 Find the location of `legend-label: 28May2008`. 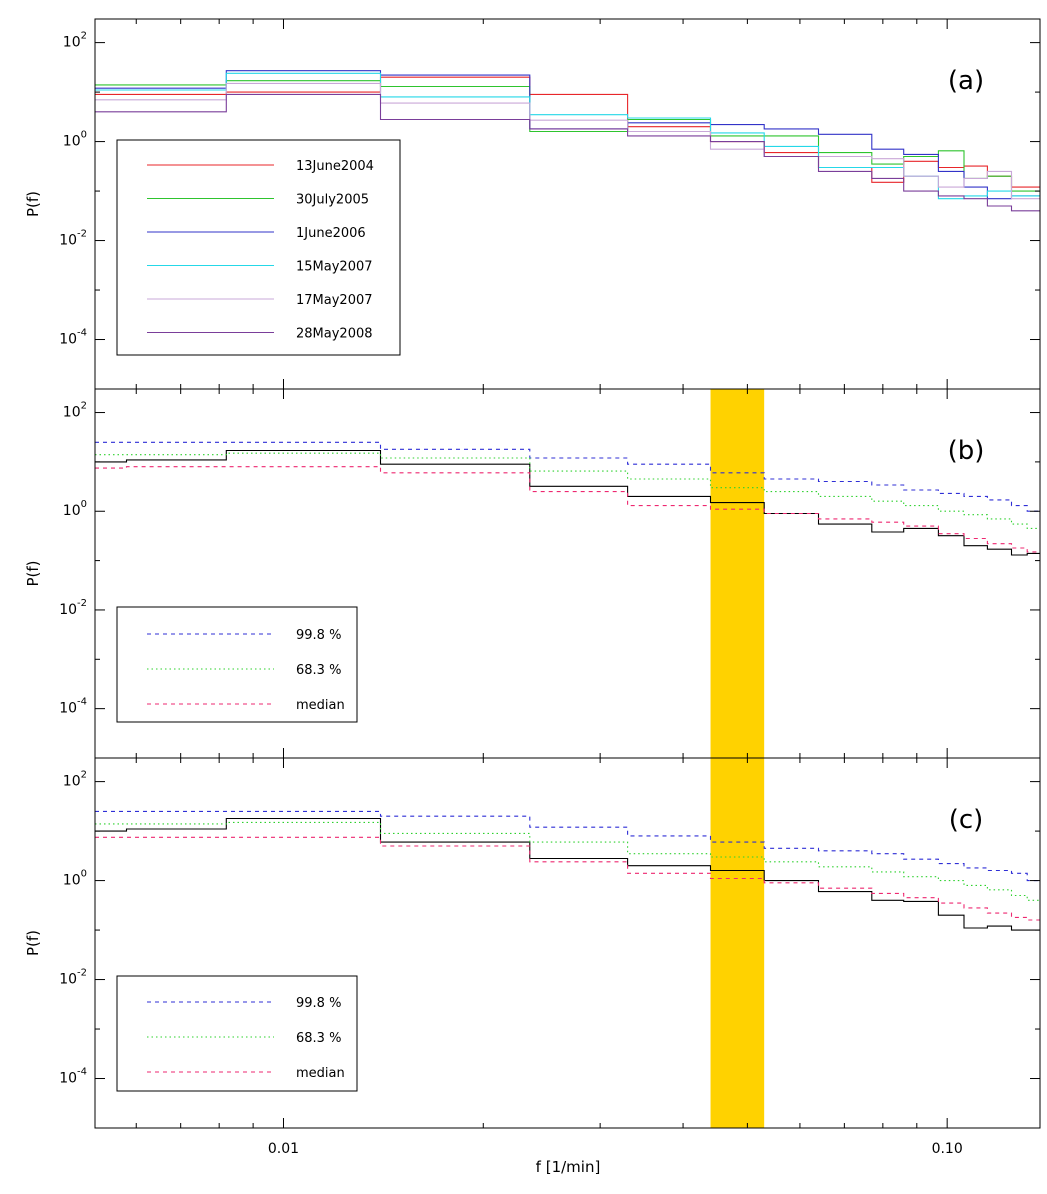

legend-label: 28May2008 is located at coordinates (334, 334).